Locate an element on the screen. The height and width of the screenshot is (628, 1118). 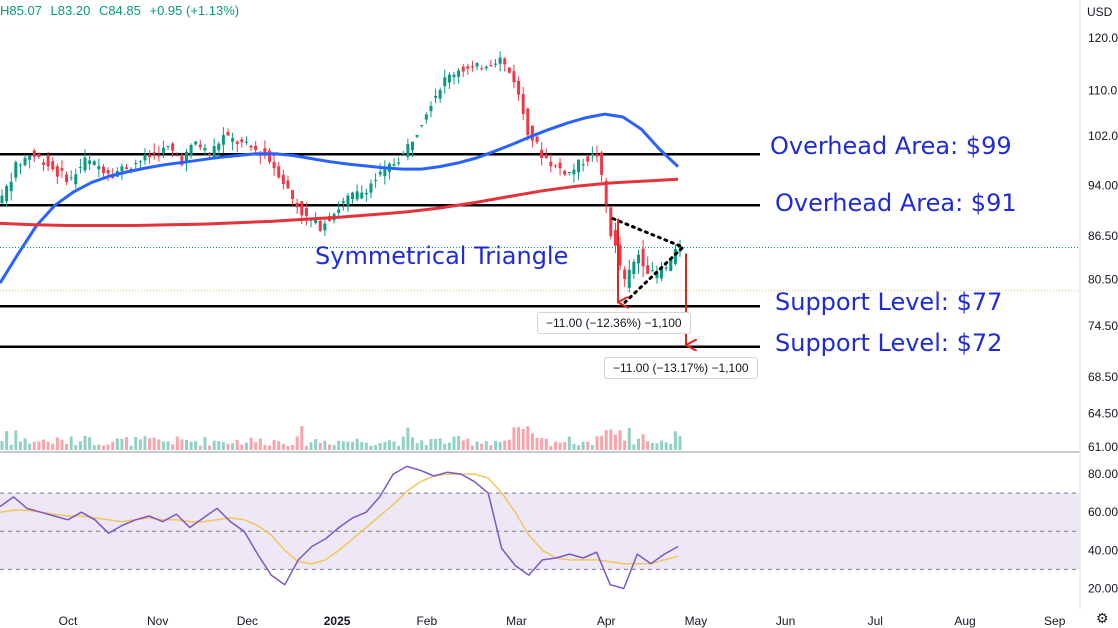
date-tick-label: Sep is located at coordinates (1055, 621).